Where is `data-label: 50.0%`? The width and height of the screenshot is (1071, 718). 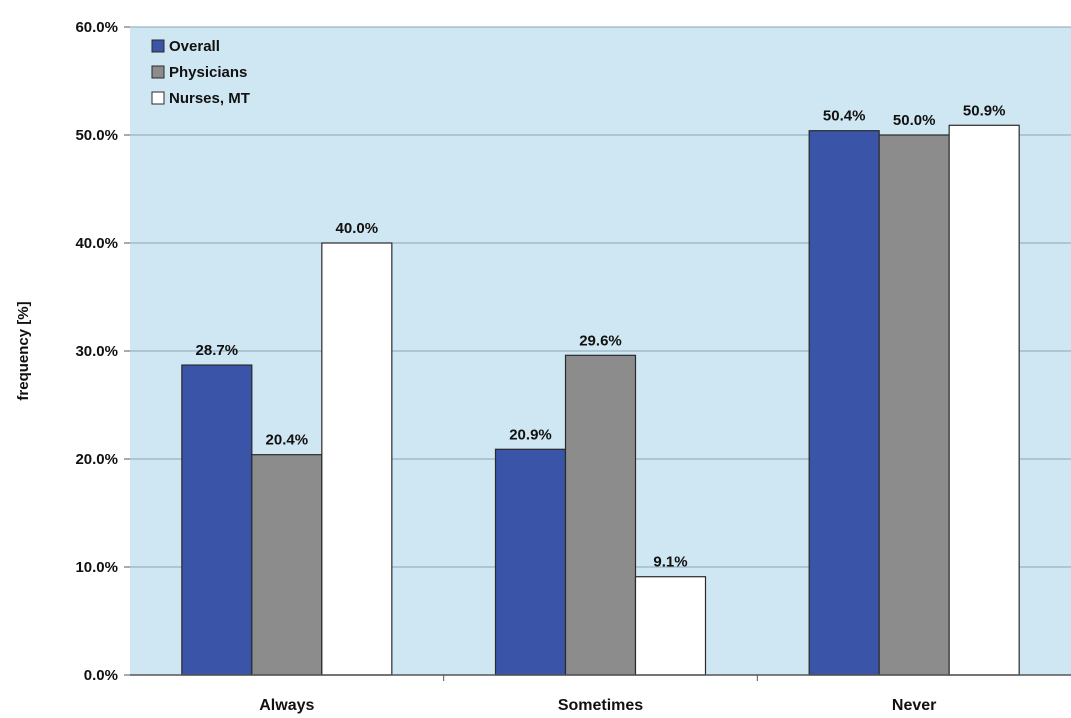
data-label: 50.0% is located at coordinates (914, 120).